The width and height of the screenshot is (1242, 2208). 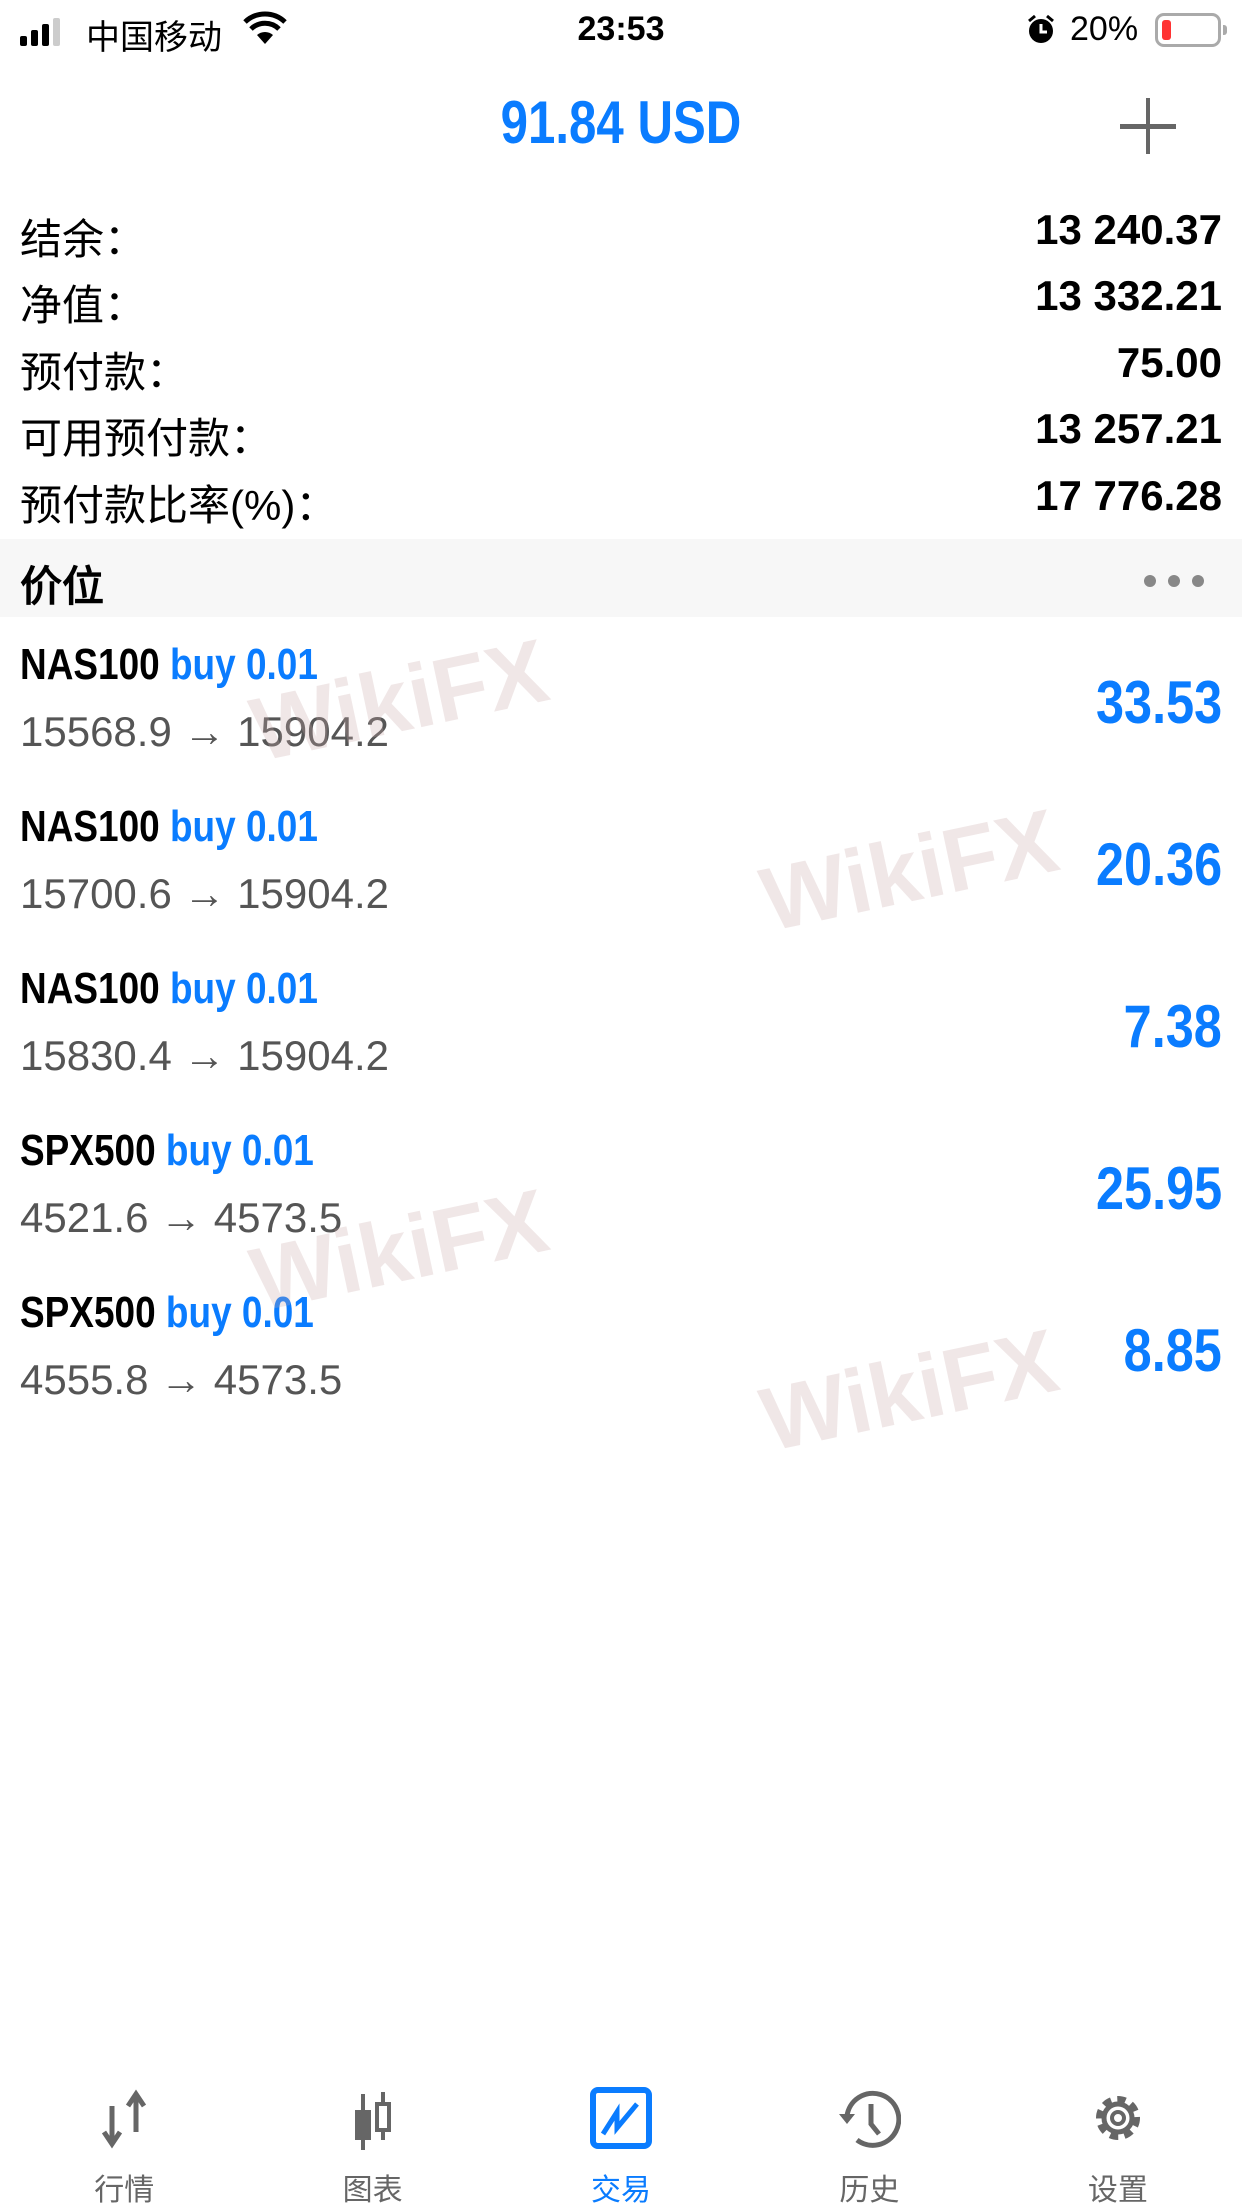 What do you see at coordinates (621, 297) in the screenshot?
I see `summary-row-equity: 净值： 13 332.21` at bounding box center [621, 297].